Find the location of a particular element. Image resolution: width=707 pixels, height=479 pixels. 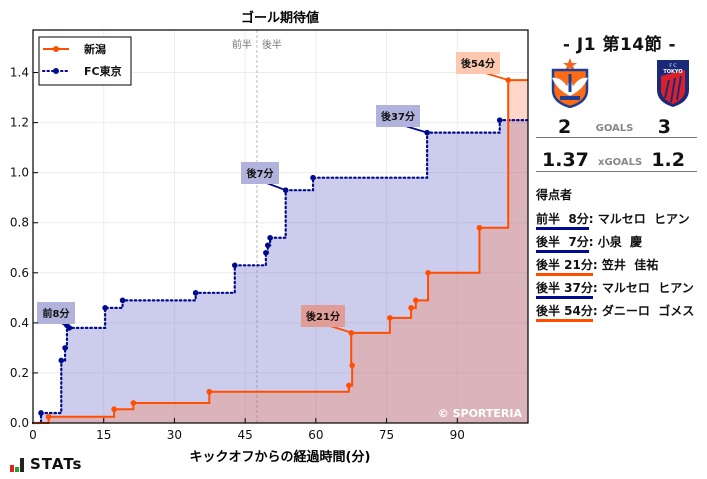

scorer-row: 前半 8分: マルセロ ヒアン is located at coordinates (613, 220).